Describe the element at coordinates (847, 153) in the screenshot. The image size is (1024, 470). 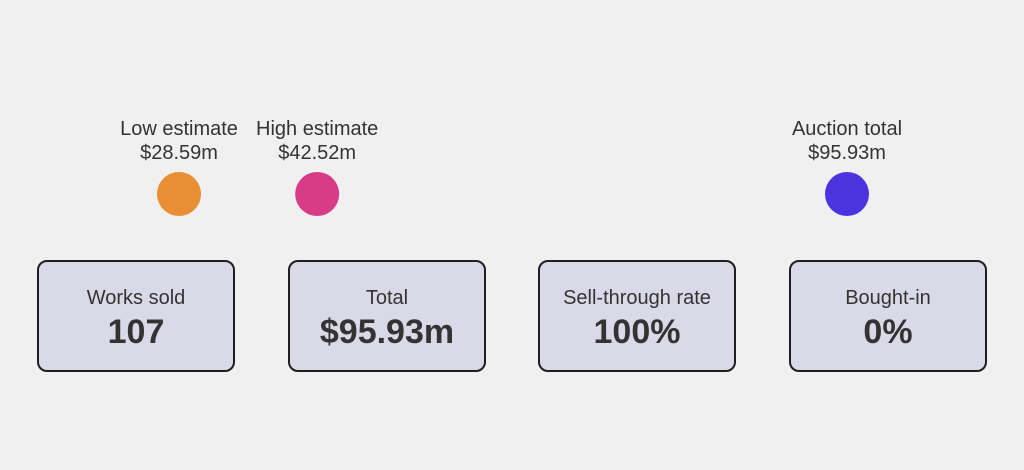
I see `marker-value-auction-total: $95.93m` at that location.